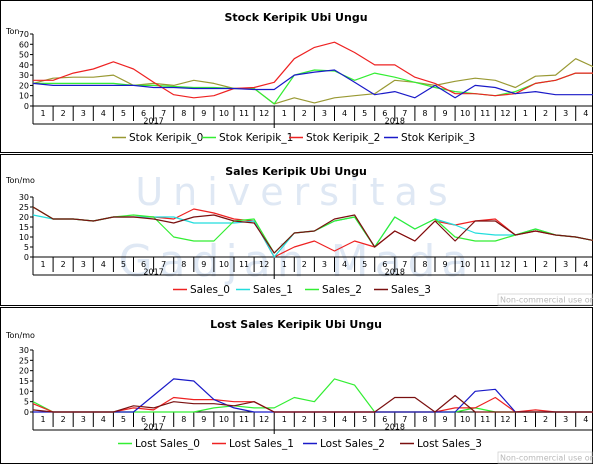  Describe the element at coordinates (342, 290) in the screenshot. I see `legend-label: Sales_2` at that location.